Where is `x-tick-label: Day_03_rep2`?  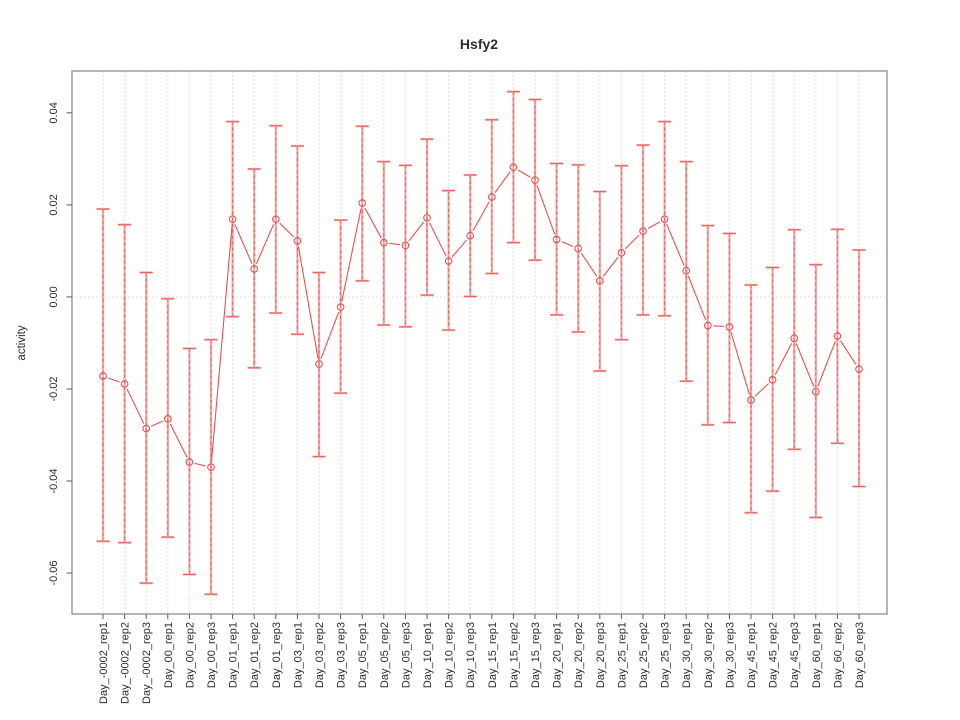 x-tick-label: Day_03_rep2 is located at coordinates (320, 655).